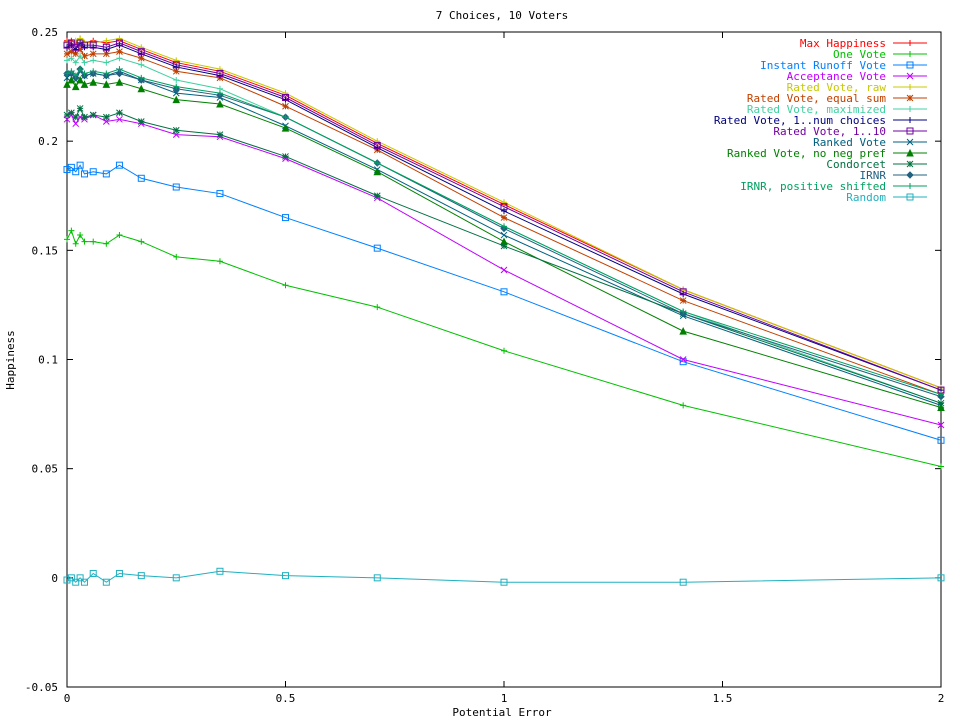  I want to click on legend-entry: Max Happiness, so click(863, 43).